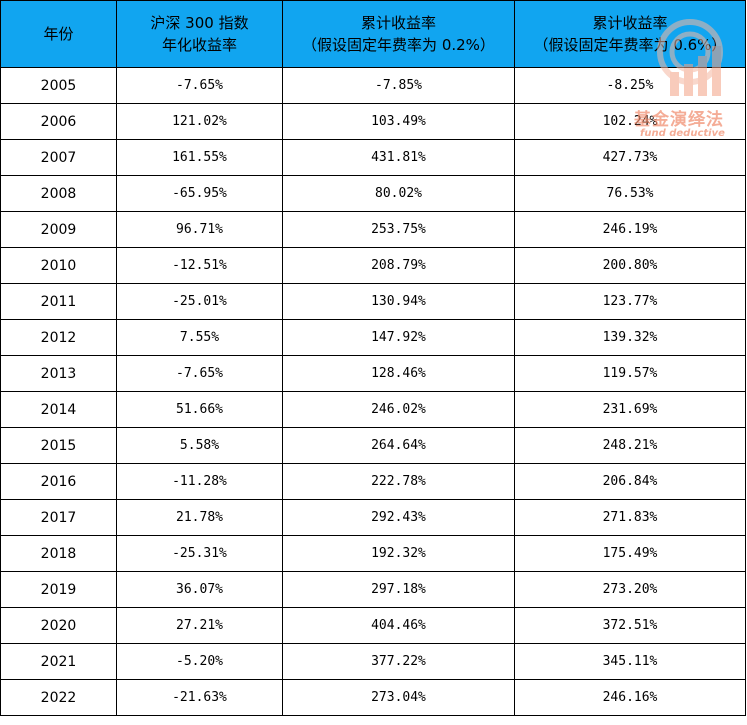 Image resolution: width=747 pixels, height=725 pixels. I want to click on value-cell: -7.85%, so click(398, 85).